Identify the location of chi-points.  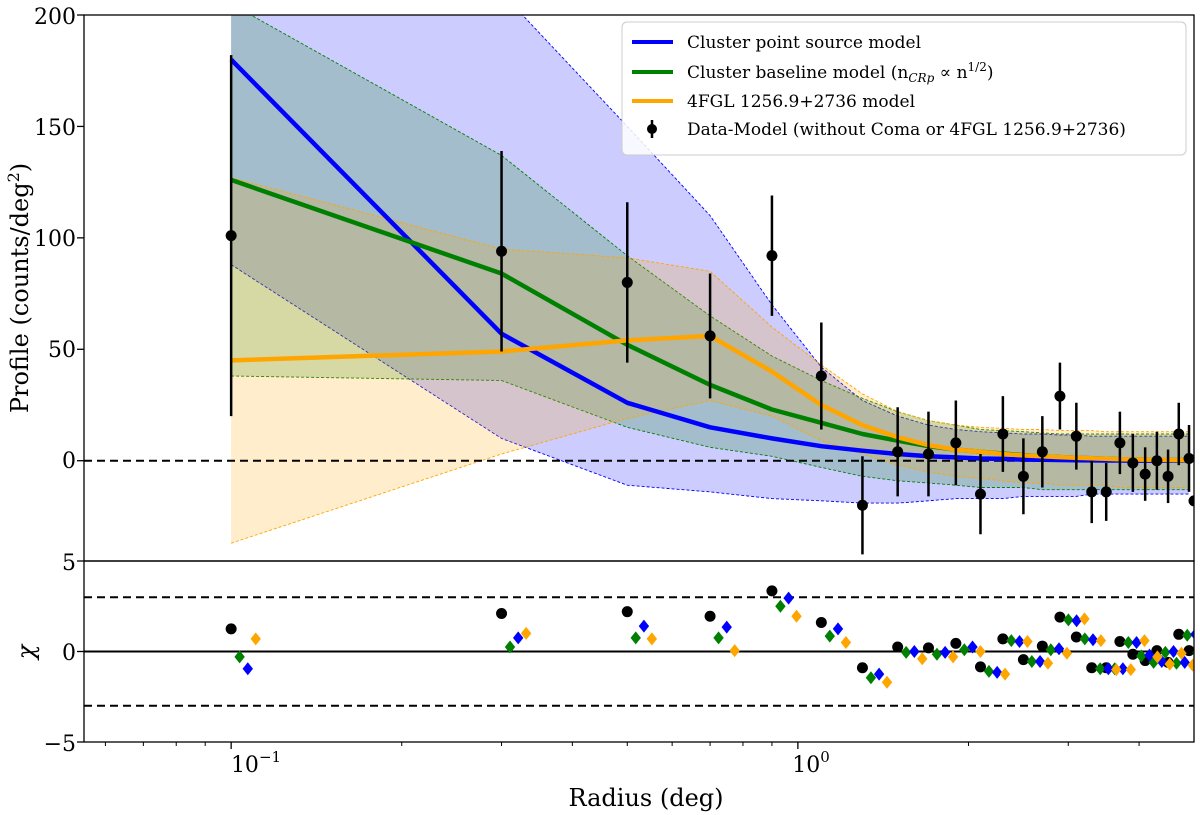
(709, 637).